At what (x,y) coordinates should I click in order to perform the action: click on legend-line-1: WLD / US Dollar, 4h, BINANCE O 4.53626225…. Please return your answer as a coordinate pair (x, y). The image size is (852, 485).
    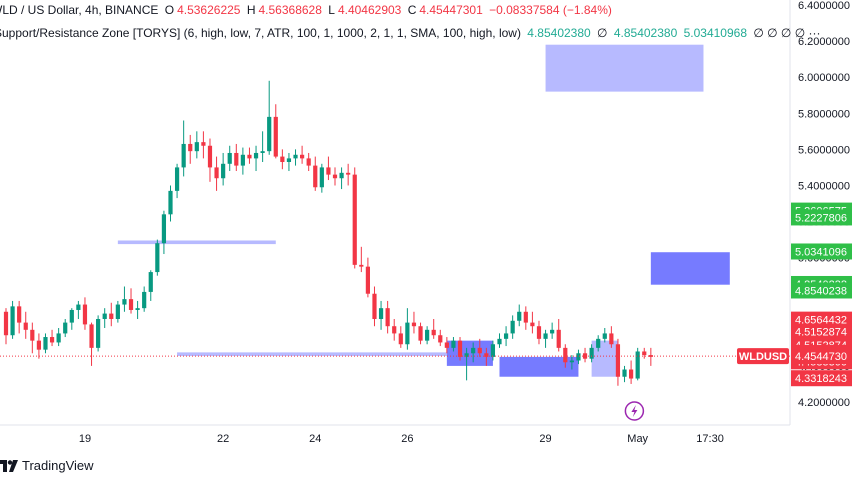
    Looking at the image, I should click on (307, 10).